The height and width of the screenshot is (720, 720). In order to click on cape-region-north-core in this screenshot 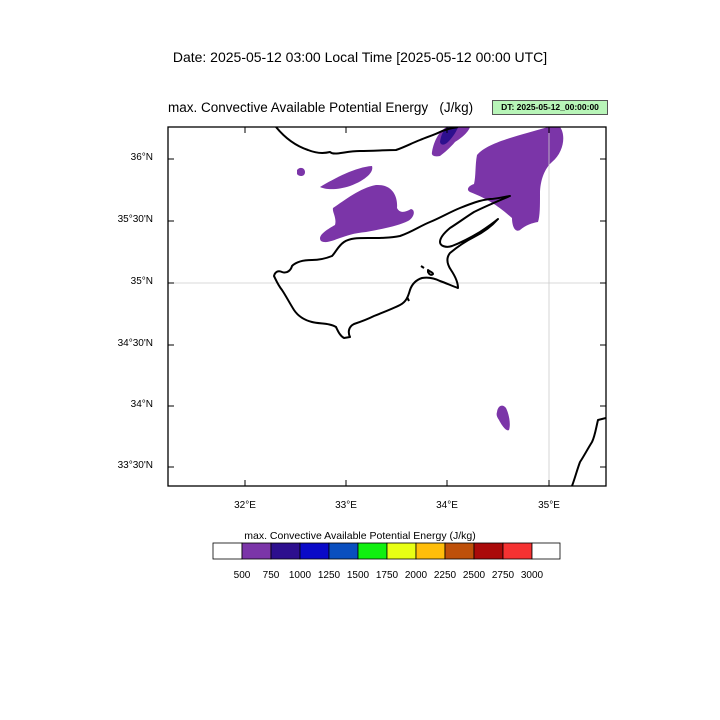, I will do `click(449, 136)`.